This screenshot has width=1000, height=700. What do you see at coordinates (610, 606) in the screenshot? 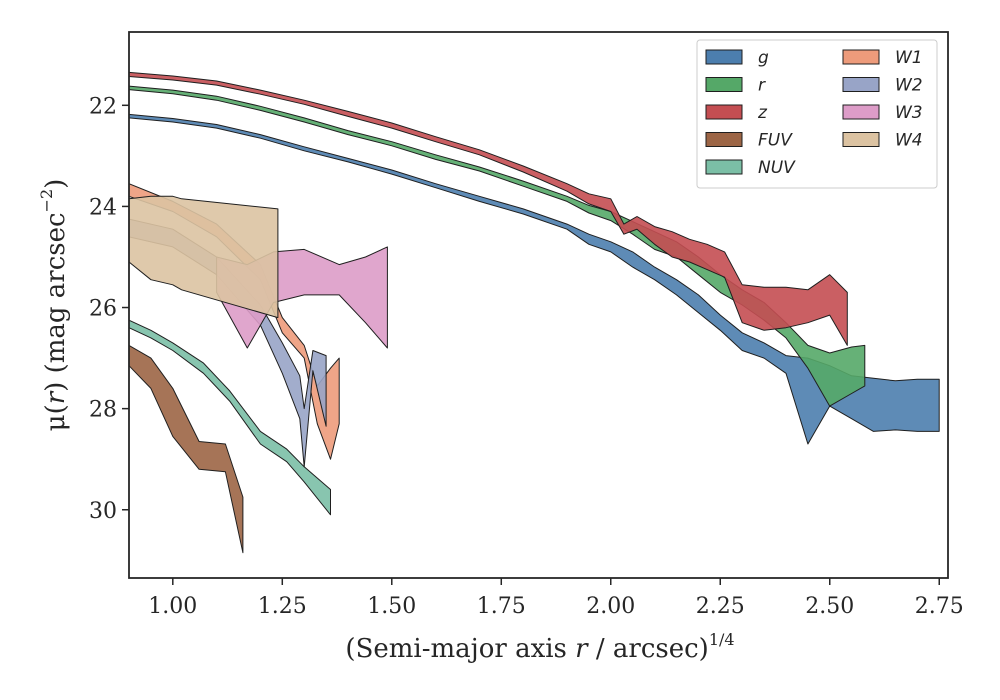
I see `x-tick-label: 2.00` at bounding box center [610, 606].